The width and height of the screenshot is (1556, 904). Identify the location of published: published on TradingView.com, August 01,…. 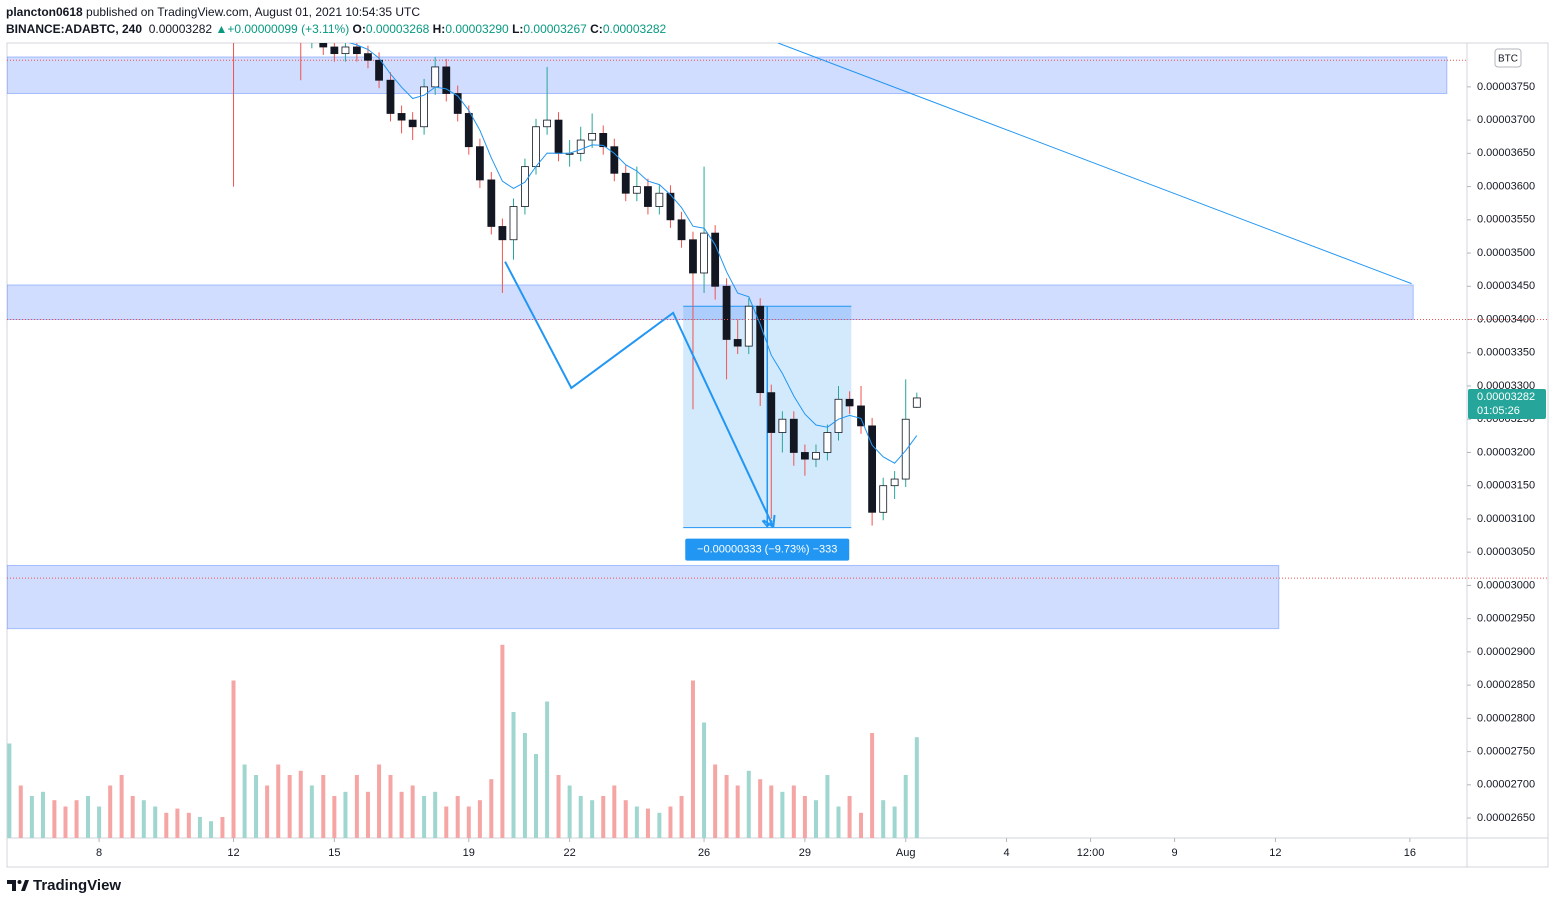
(253, 12).